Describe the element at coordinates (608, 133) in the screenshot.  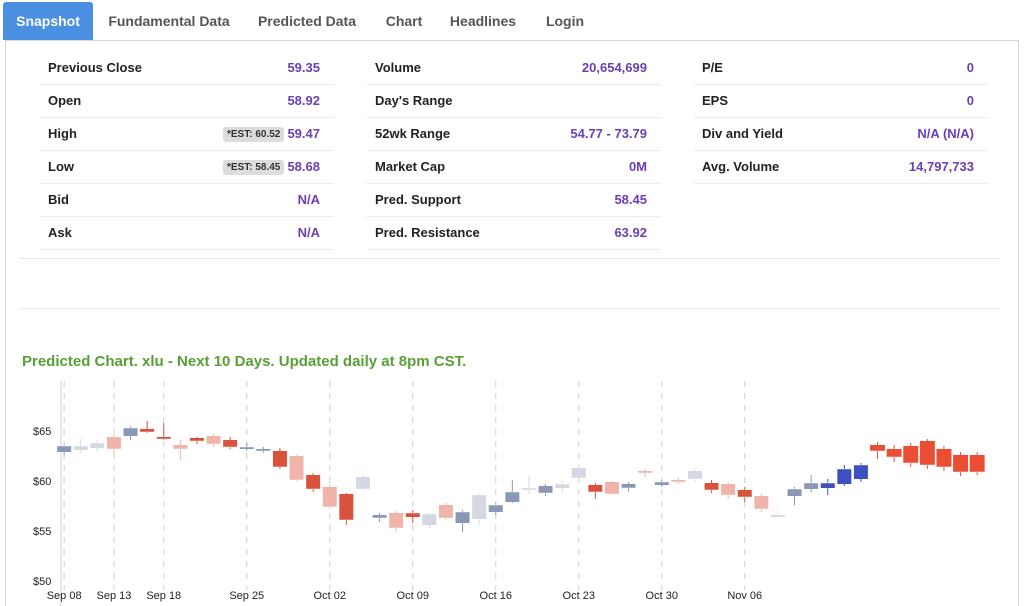
I see `stat-value: 54.77 - 73.79` at that location.